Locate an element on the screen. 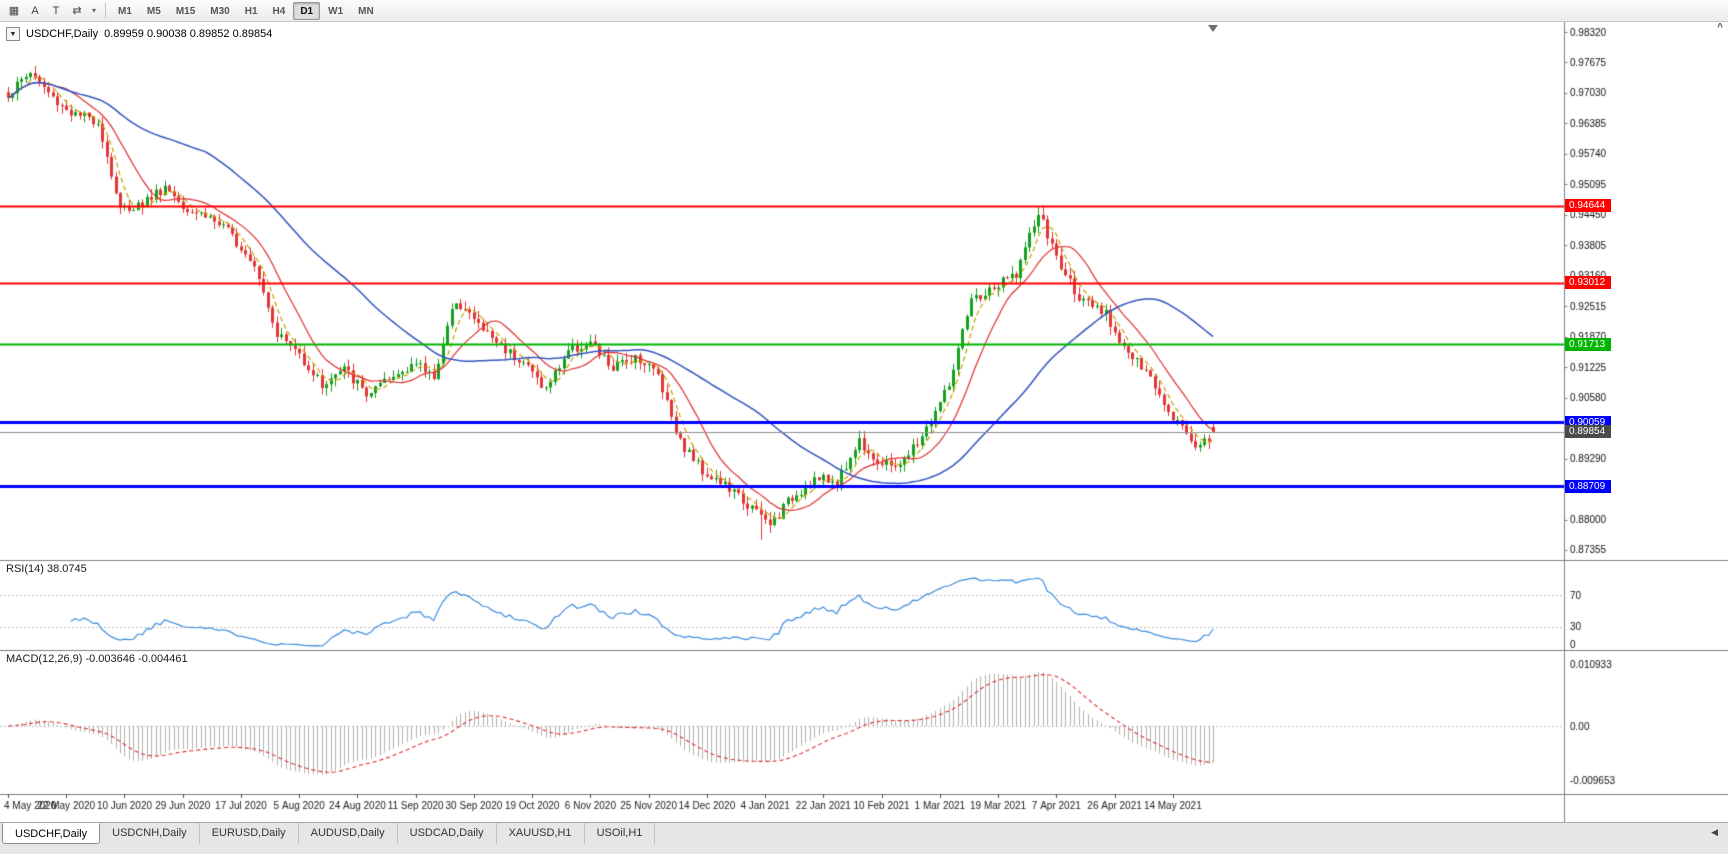 The image size is (1728, 854). chart-shift-icon: ⇄ is located at coordinates (77, 11).